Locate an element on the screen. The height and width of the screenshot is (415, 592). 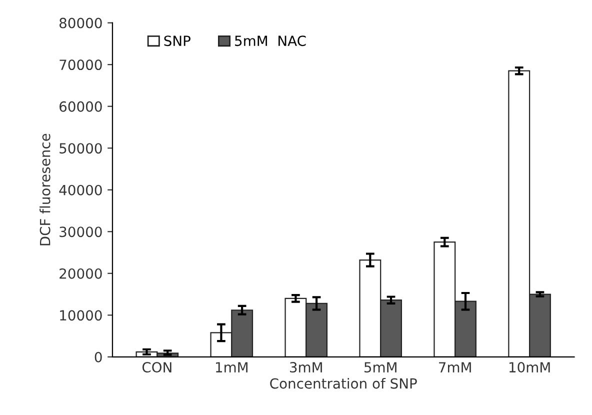
x-tick-label: 5mM is located at coordinates (380, 367).